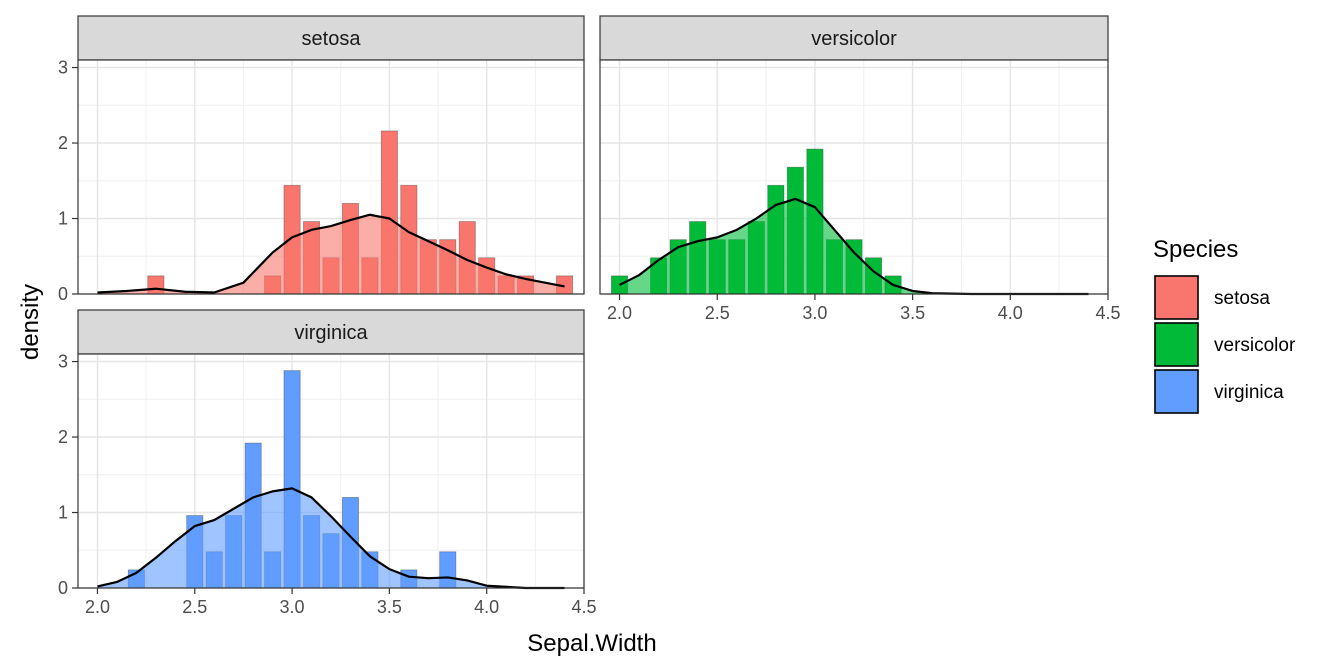 Image resolution: width=1344 pixels, height=672 pixels. I want to click on facet-strip-label: versicolor, so click(854, 39).